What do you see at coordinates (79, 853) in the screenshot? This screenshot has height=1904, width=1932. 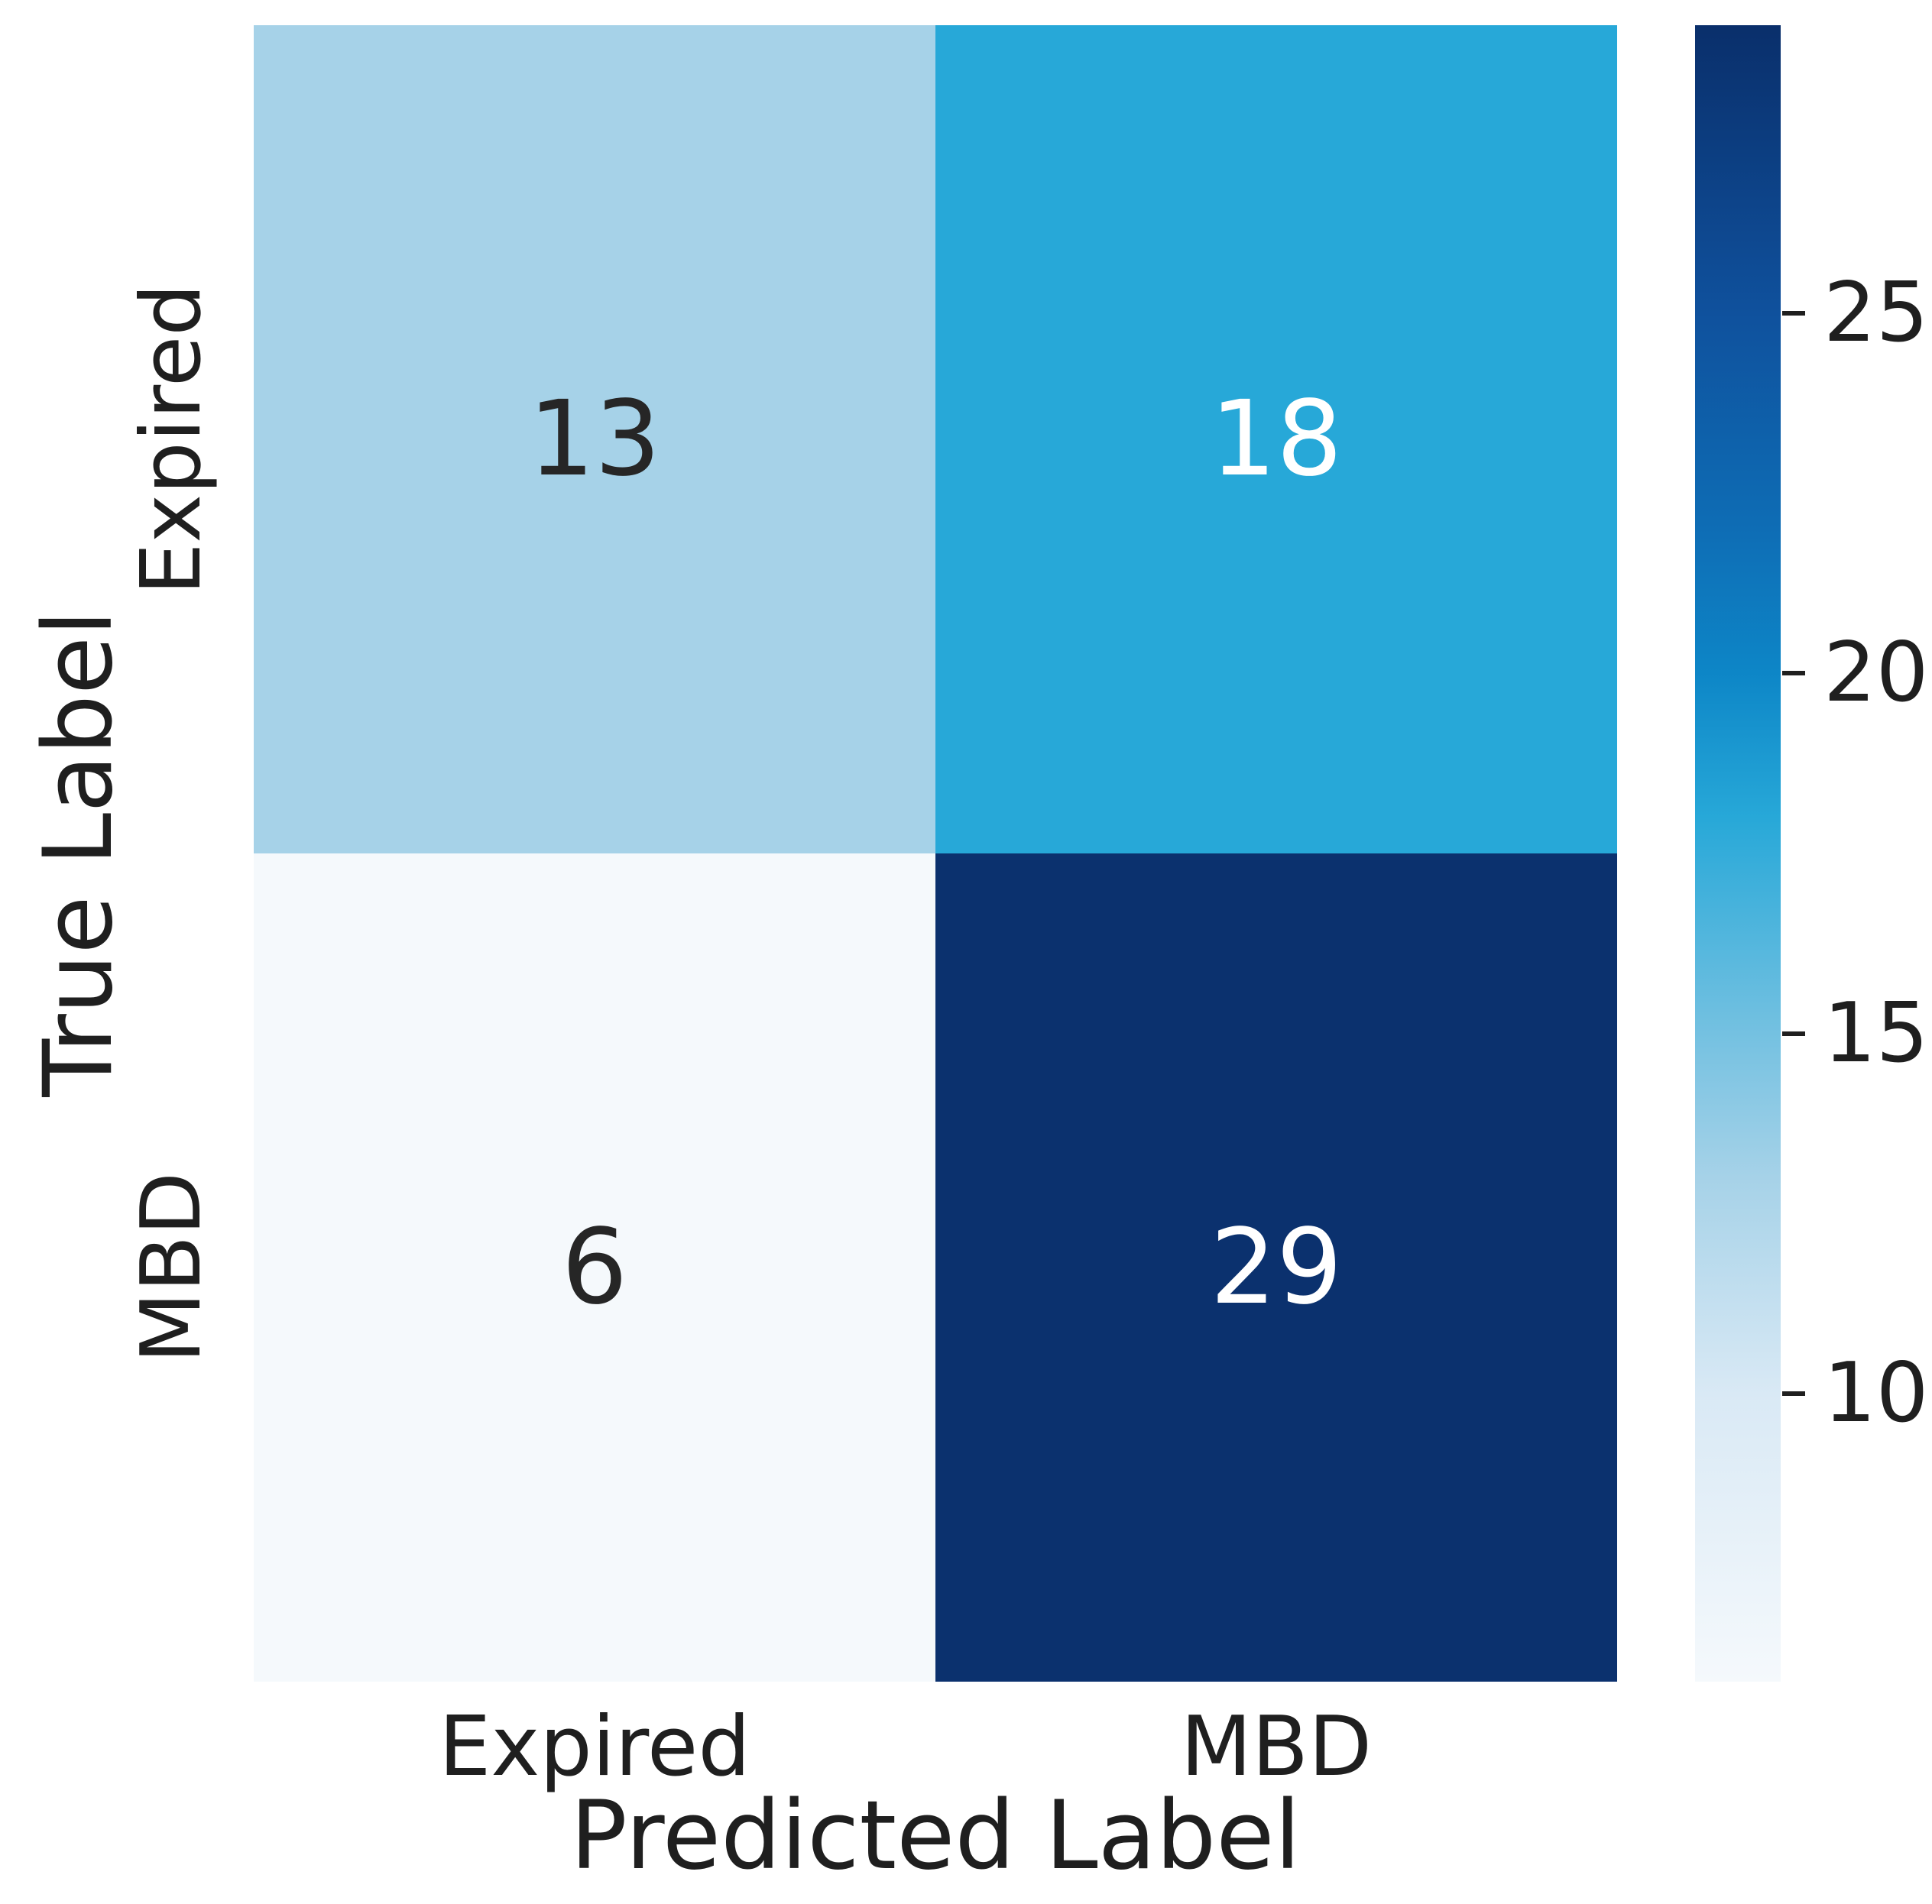 I see `y-axis-label: True Label` at bounding box center [79, 853].